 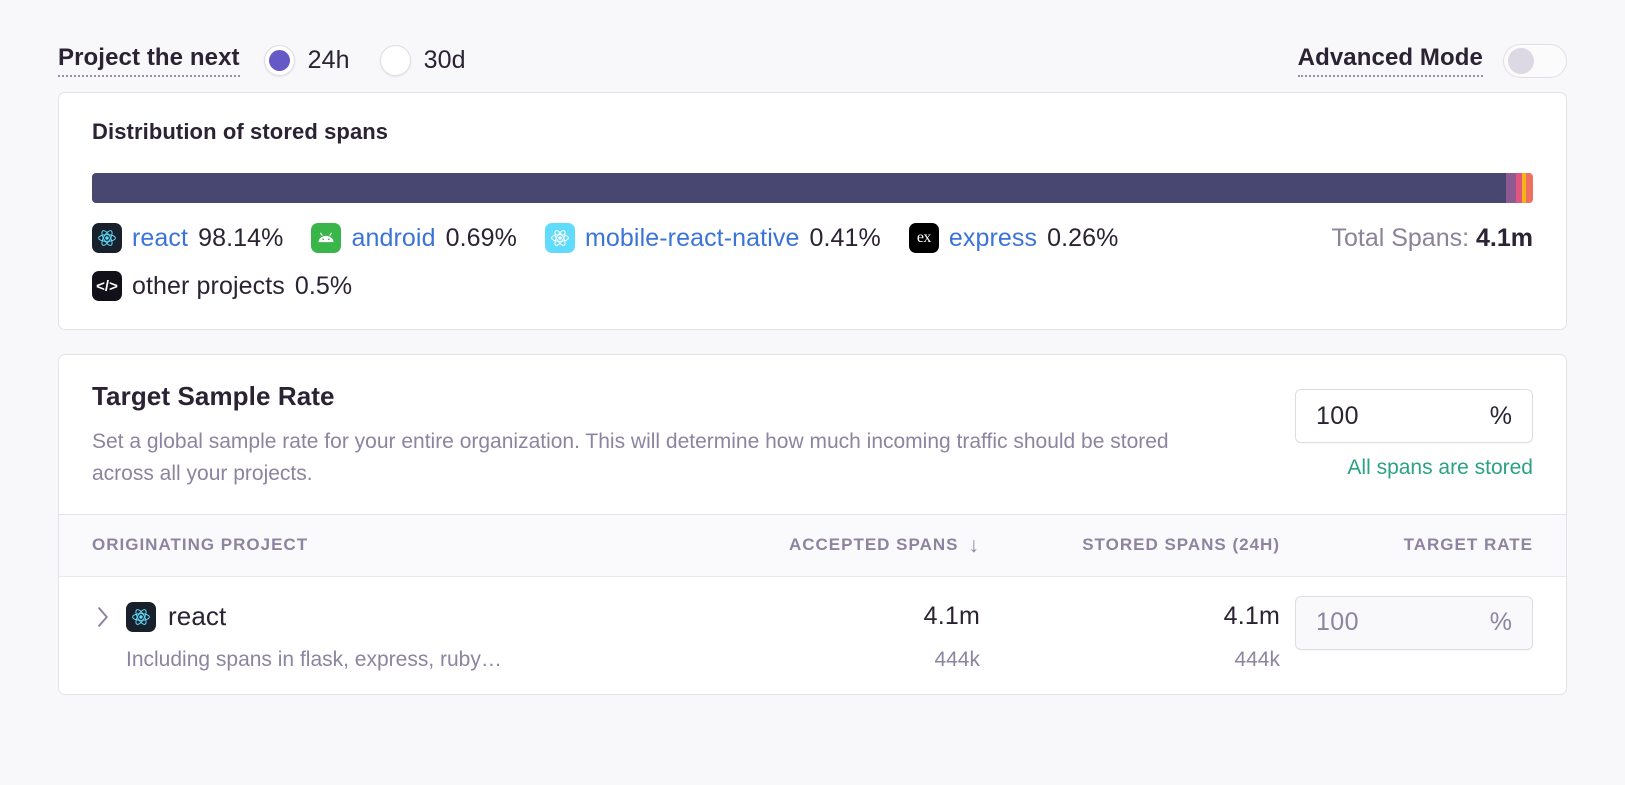 What do you see at coordinates (812, 286) in the screenshot?
I see `distribution-legend-row-2: </> other projects 0.5%` at bounding box center [812, 286].